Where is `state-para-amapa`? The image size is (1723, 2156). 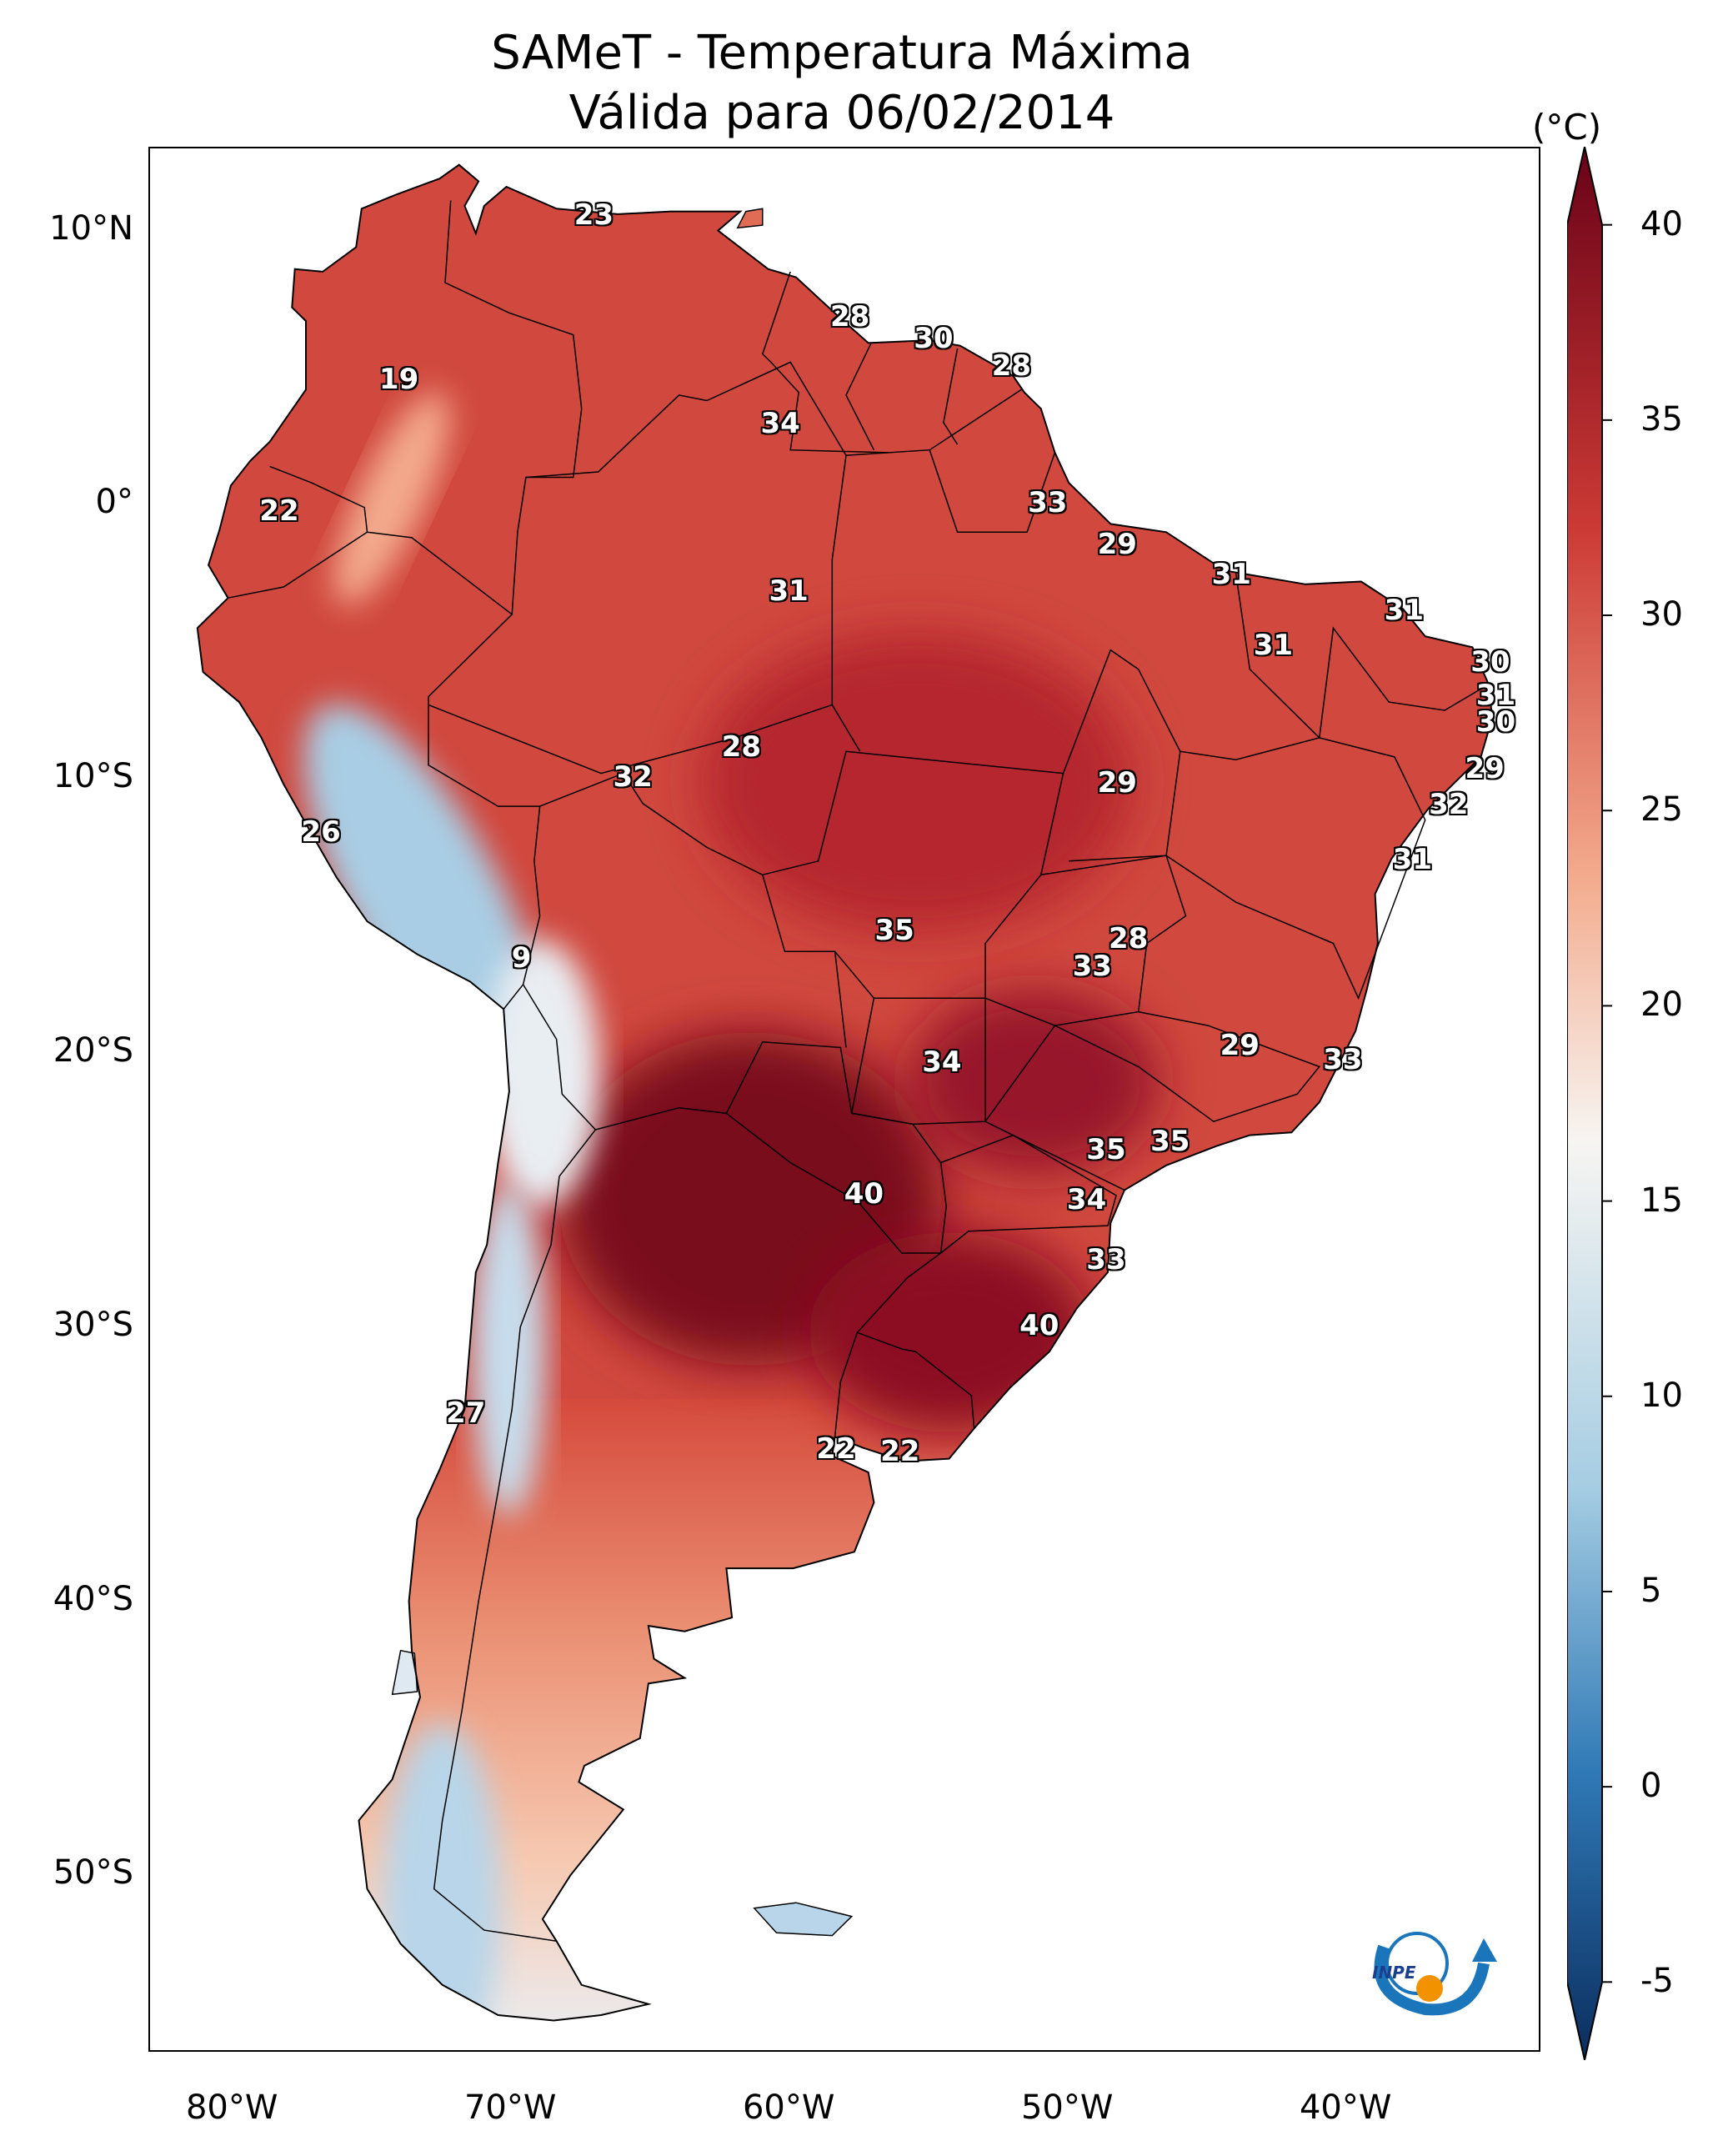 state-para-amapa is located at coordinates (993, 491).